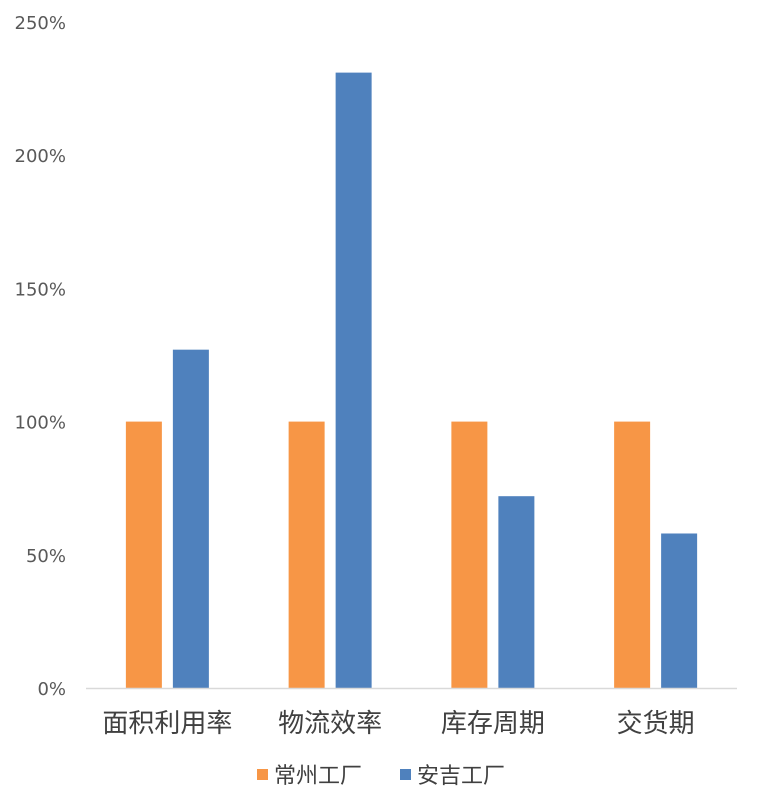 The width and height of the screenshot is (760, 811). What do you see at coordinates (167, 724) in the screenshot?
I see `x-tick-label: 面积利用率` at bounding box center [167, 724].